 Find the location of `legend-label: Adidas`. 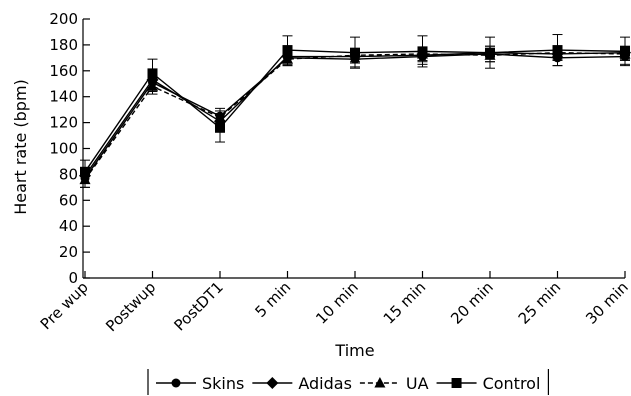

legend-label: Adidas is located at coordinates (325, 383).